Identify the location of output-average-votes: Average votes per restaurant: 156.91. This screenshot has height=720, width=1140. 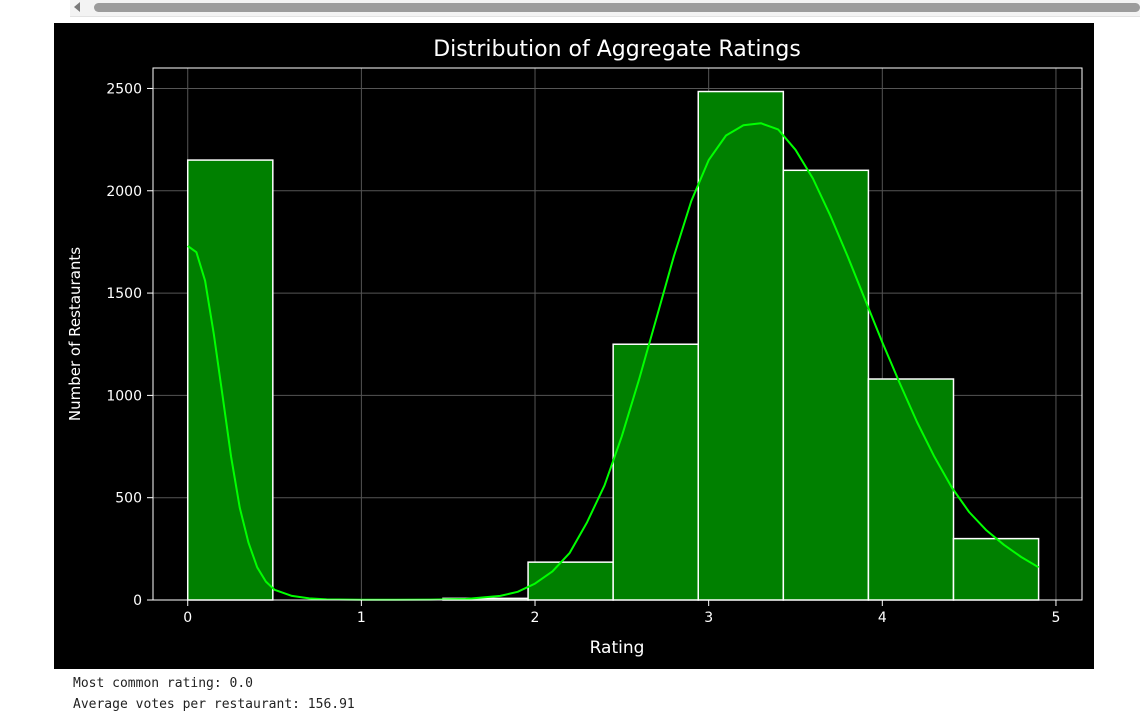
(214, 704).